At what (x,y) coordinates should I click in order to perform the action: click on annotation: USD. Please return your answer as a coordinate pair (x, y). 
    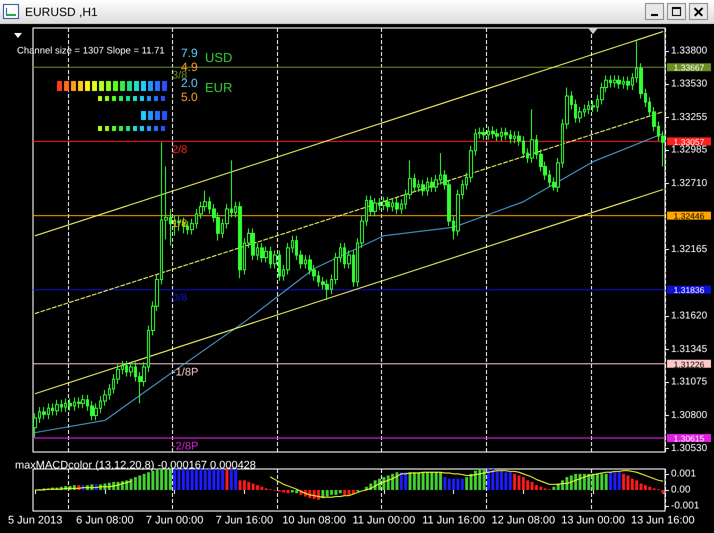
    Looking at the image, I should click on (218, 57).